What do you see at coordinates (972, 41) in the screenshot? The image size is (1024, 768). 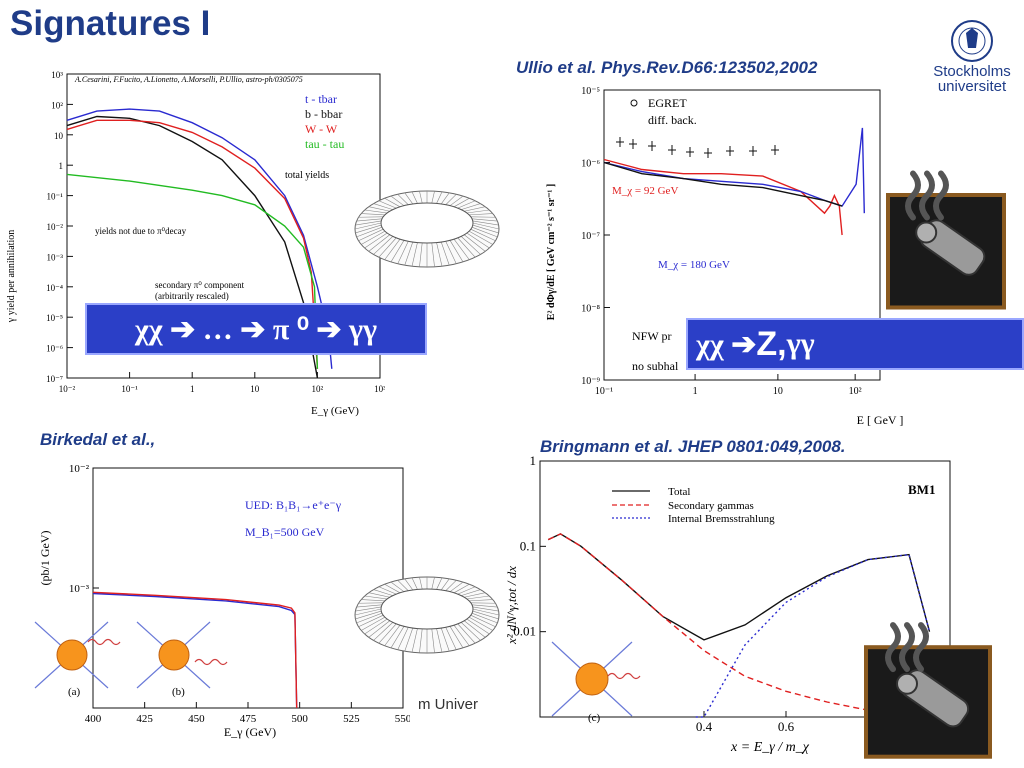 I see `university-seal-icon` at bounding box center [972, 41].